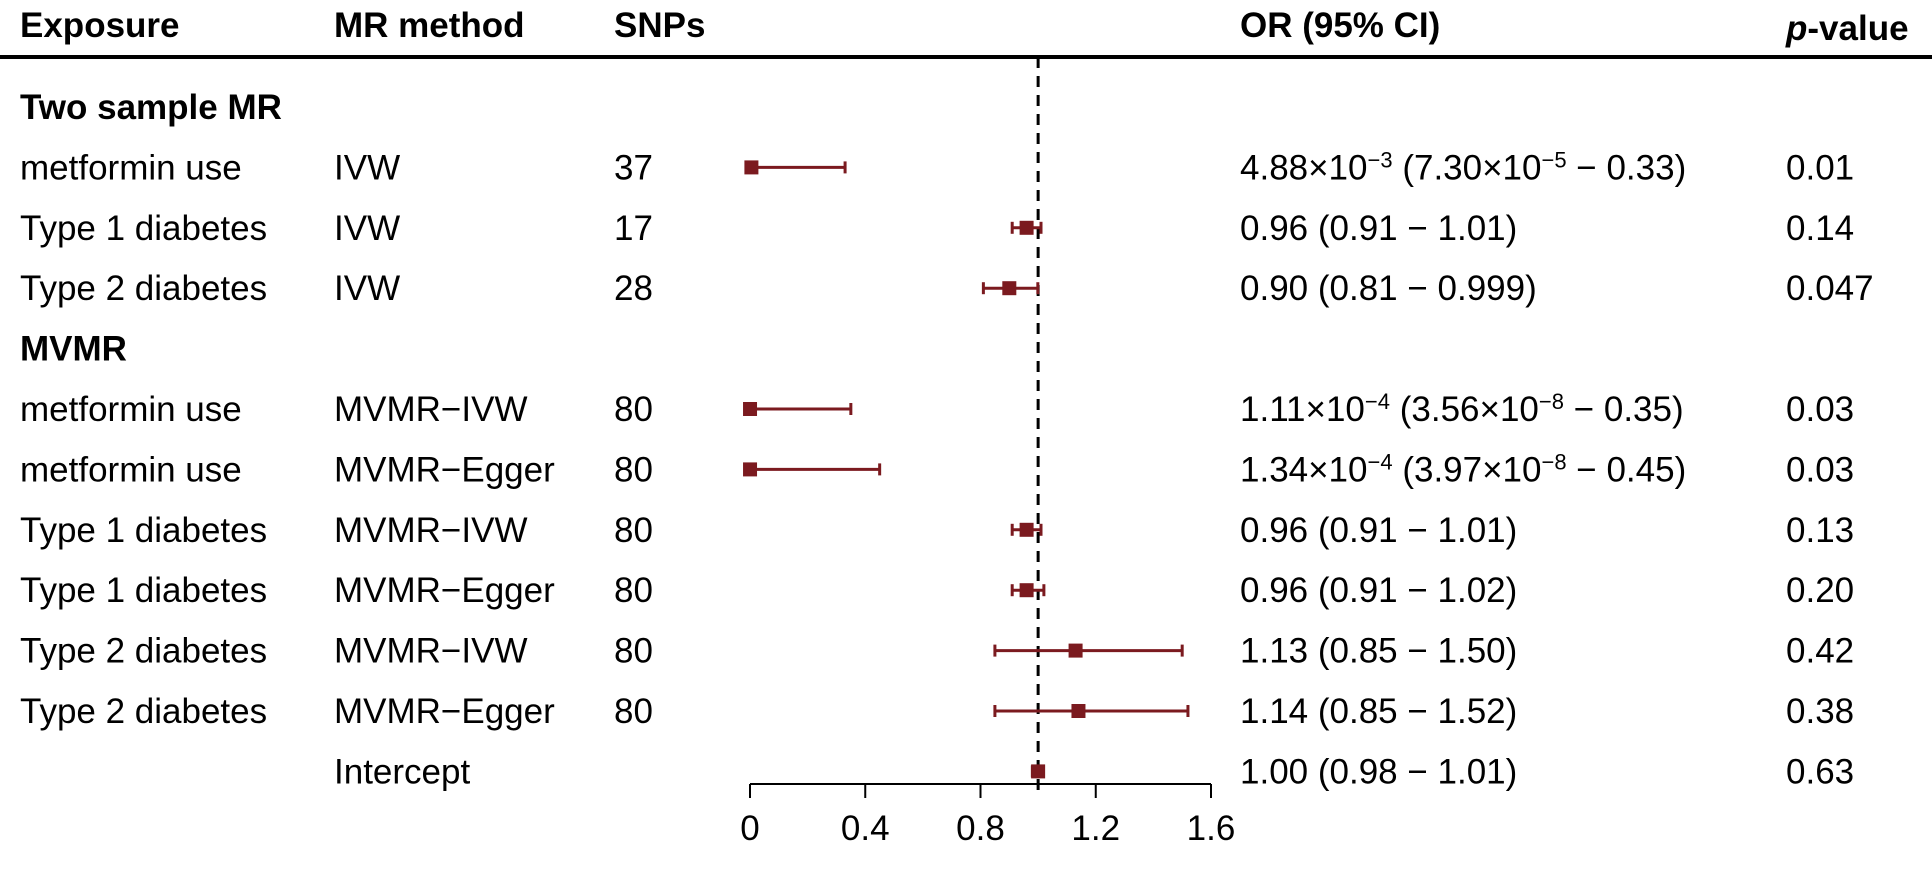 The width and height of the screenshot is (1932, 869). What do you see at coordinates (1467, 469) in the screenshot?
I see `or-text: (3.97×10` at bounding box center [1467, 469].